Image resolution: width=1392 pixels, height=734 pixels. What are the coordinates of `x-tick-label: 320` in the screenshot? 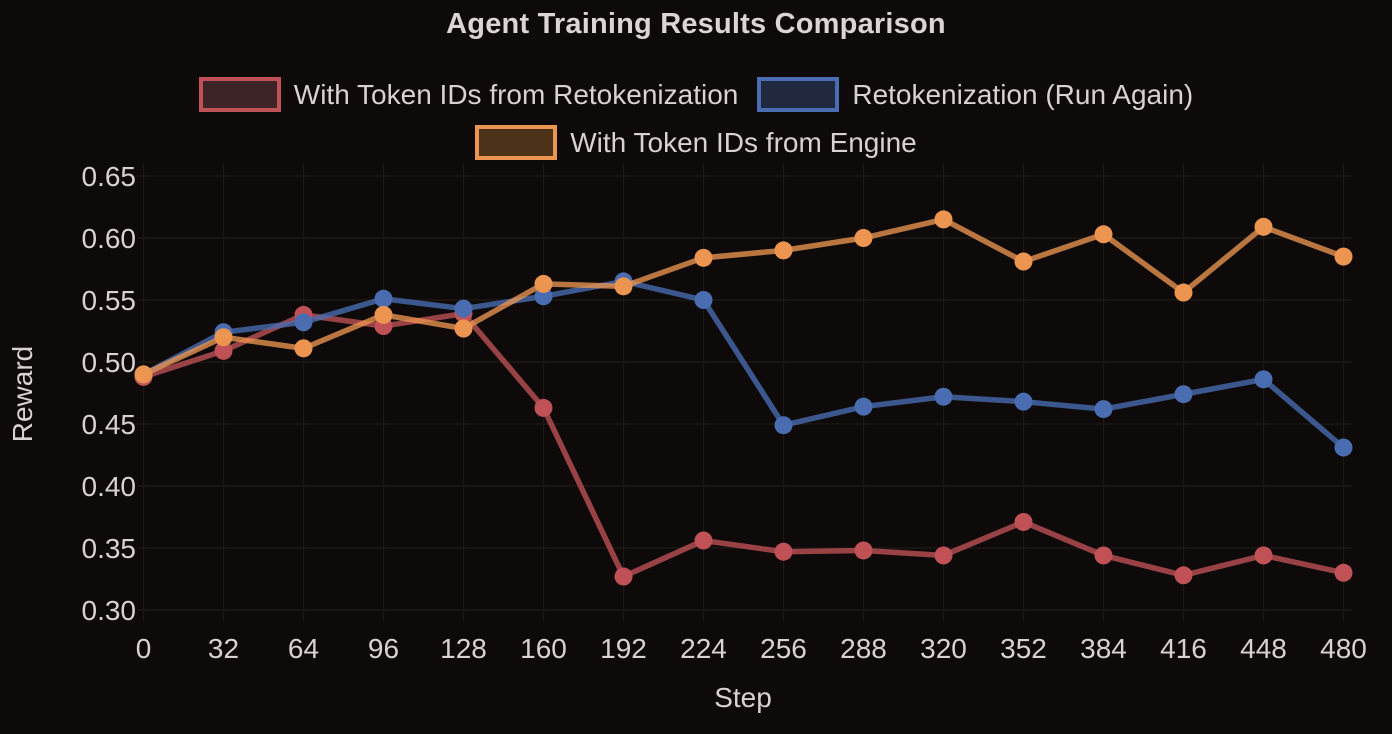 It's located at (943, 648).